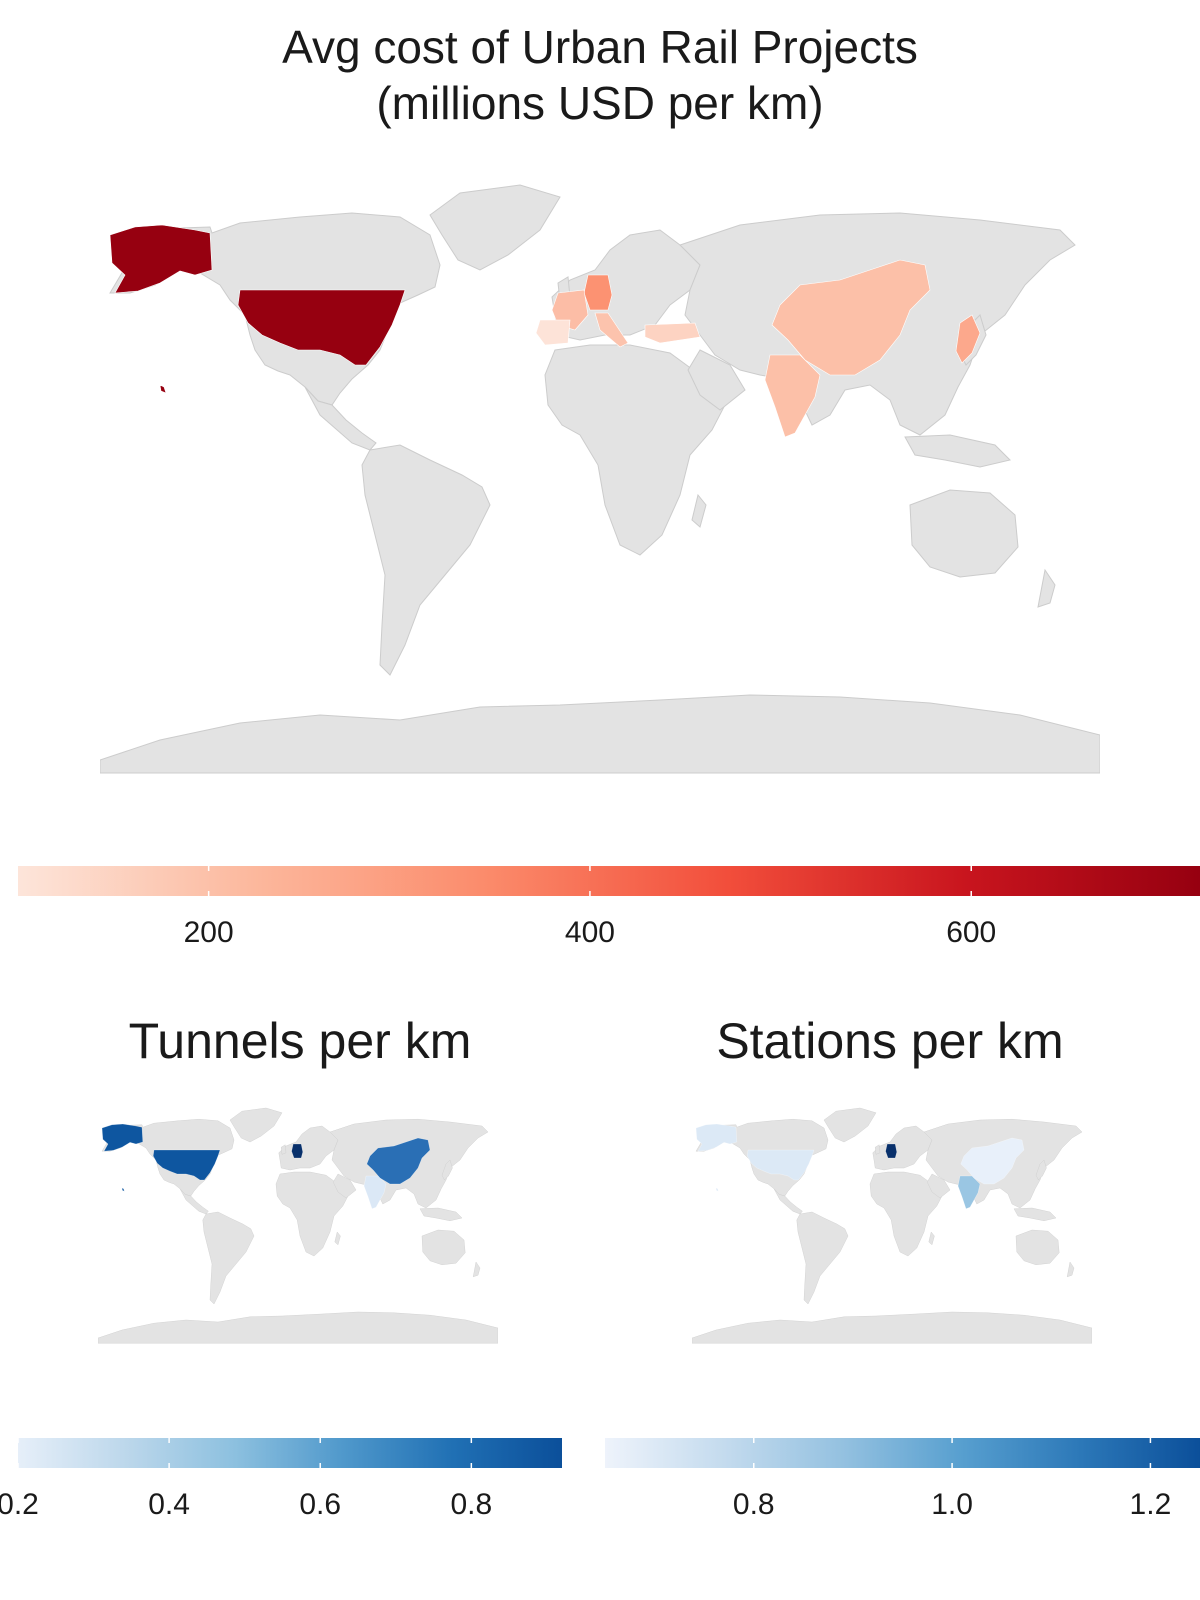  What do you see at coordinates (320, 1504) in the screenshot?
I see `tunnels-legend-tick-label: 0.6` at bounding box center [320, 1504].